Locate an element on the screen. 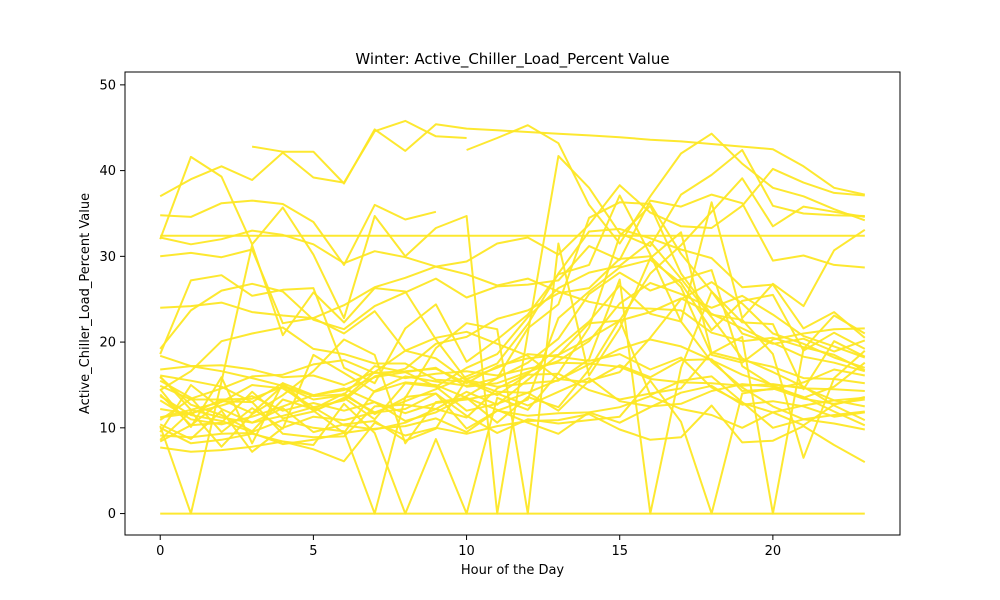 The height and width of the screenshot is (600, 1000). y-tick-label: 30 is located at coordinates (107, 257).